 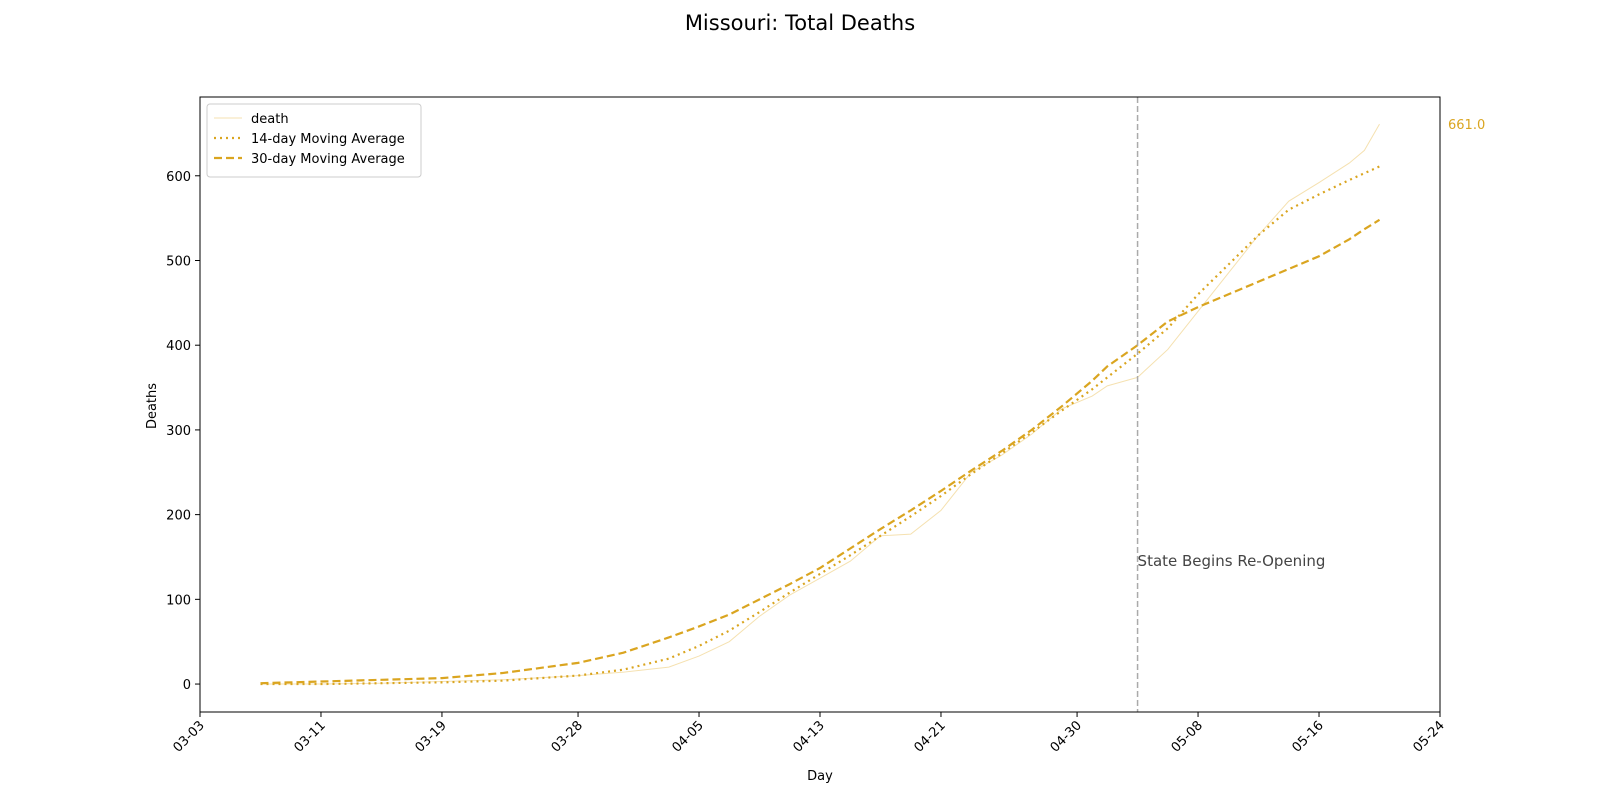 What do you see at coordinates (189, 736) in the screenshot?
I see `x-tick-label: 03-03` at bounding box center [189, 736].